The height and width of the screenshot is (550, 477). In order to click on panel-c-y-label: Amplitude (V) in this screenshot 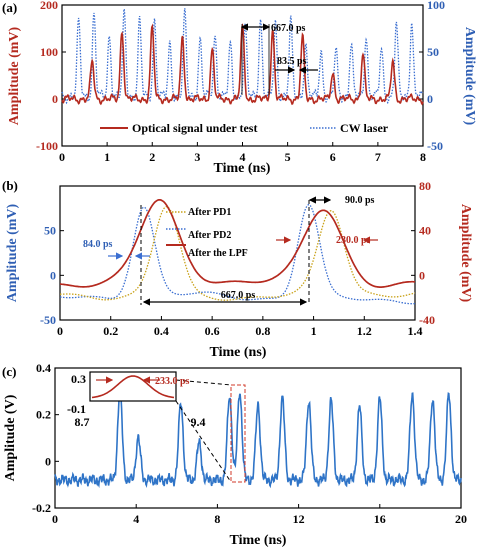, I will do `click(10, 437)`.